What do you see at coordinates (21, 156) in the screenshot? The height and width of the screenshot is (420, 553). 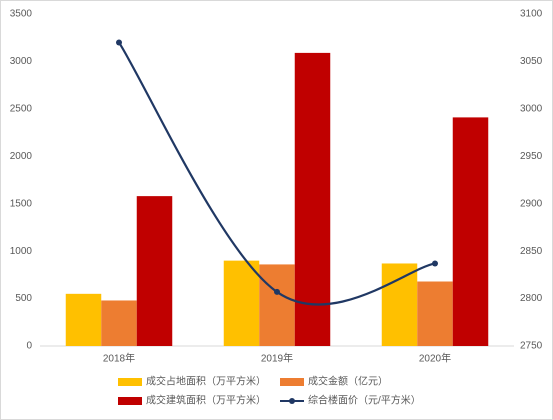 I see `y-tick-label: 2000` at bounding box center [21, 156].